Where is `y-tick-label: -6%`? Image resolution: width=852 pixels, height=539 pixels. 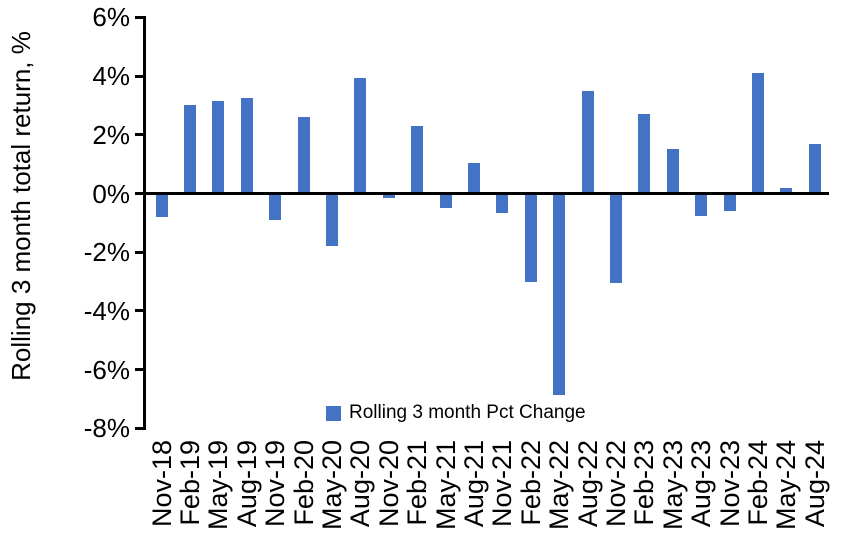 y-tick-label: -6% is located at coordinates (106, 369).